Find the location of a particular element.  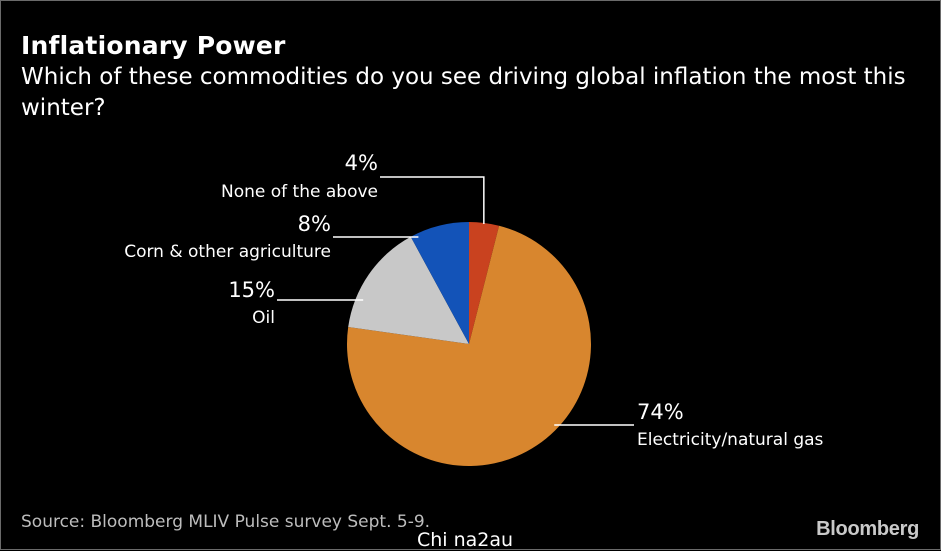

pie-slice-corn-other-agriculture is located at coordinates (439, 283).